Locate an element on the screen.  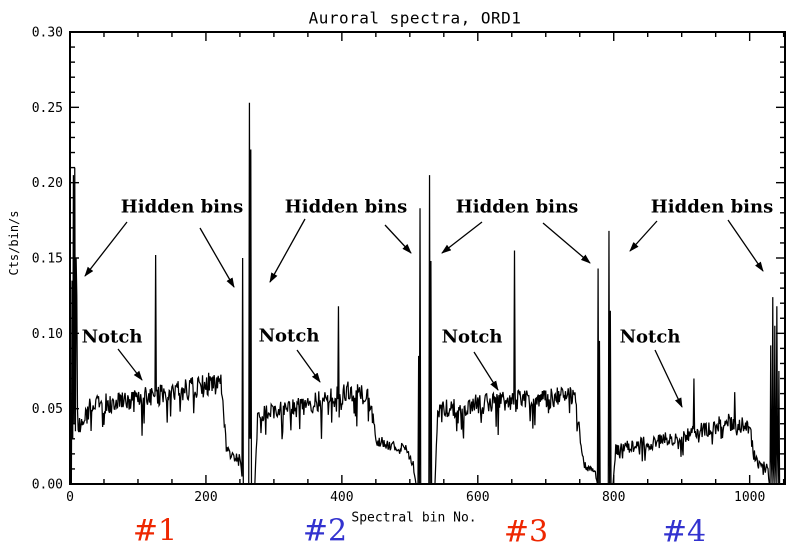
y-tick-label: 0.15 is located at coordinates (47, 259).